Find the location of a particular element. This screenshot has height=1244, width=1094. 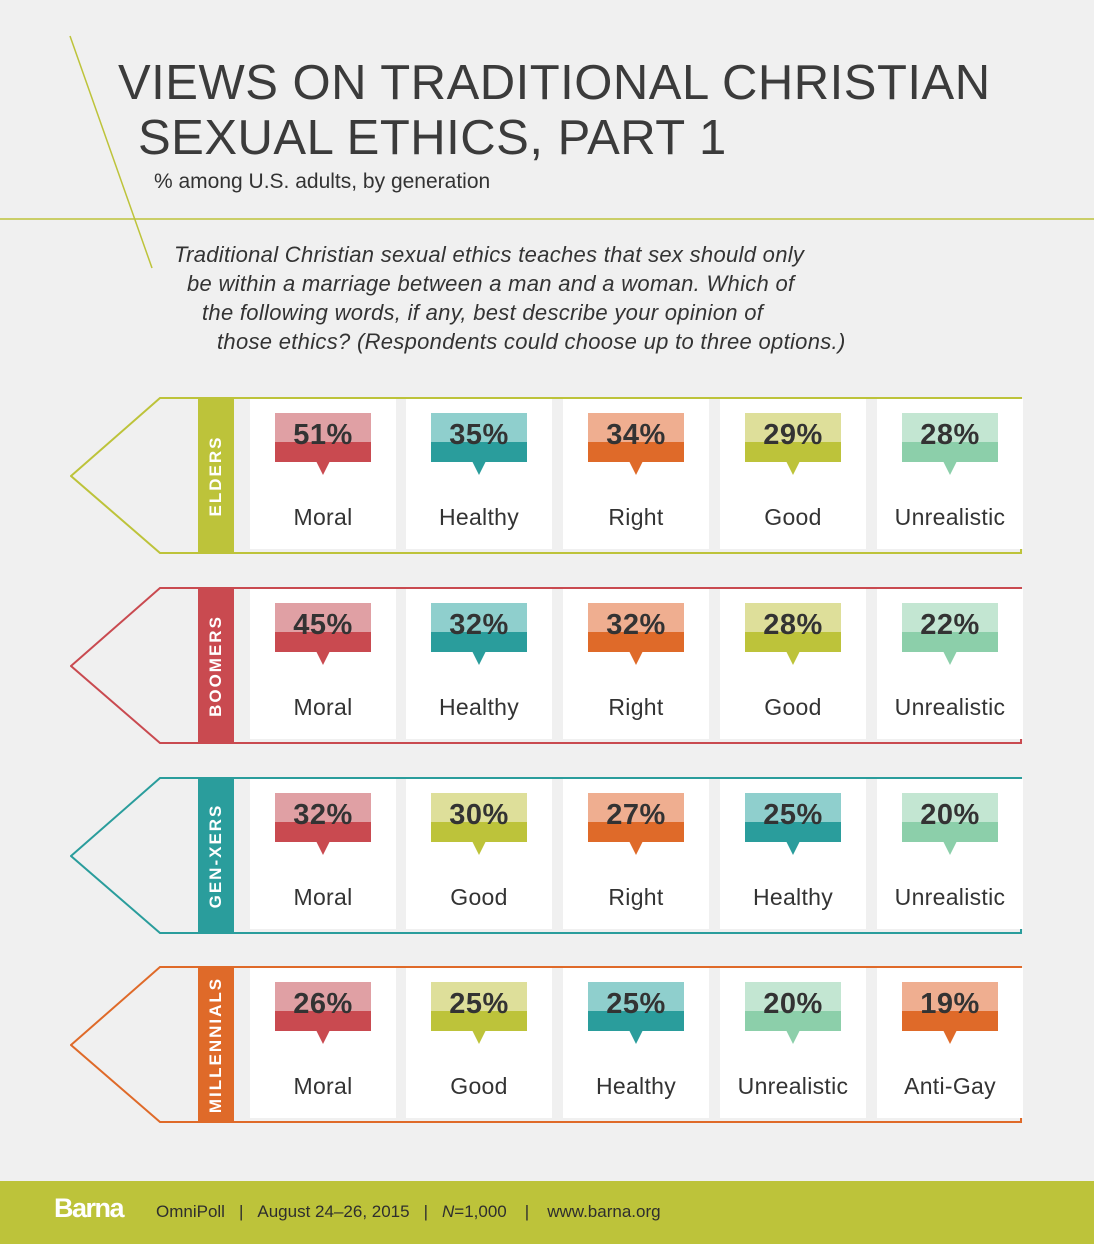

result-card: 35% Healthy is located at coordinates (479, 474).